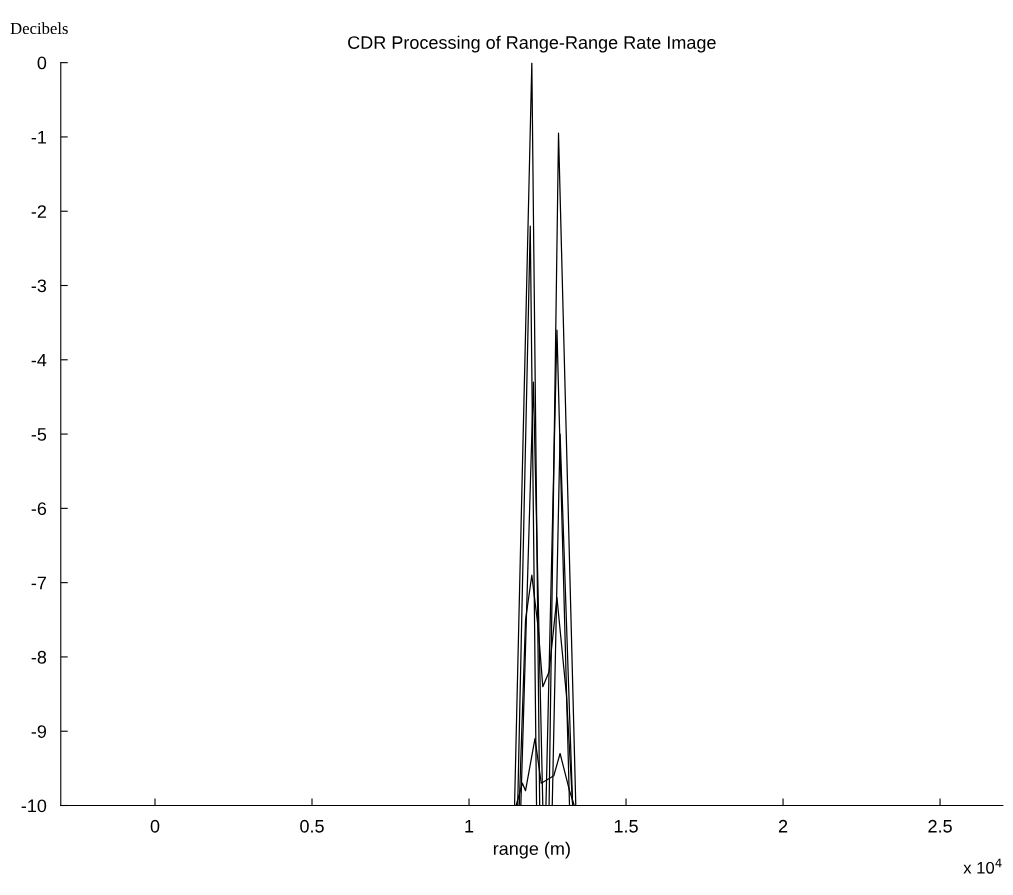 The width and height of the screenshot is (1013, 895). What do you see at coordinates (155, 826) in the screenshot?
I see `x-tick-label: 0` at bounding box center [155, 826].